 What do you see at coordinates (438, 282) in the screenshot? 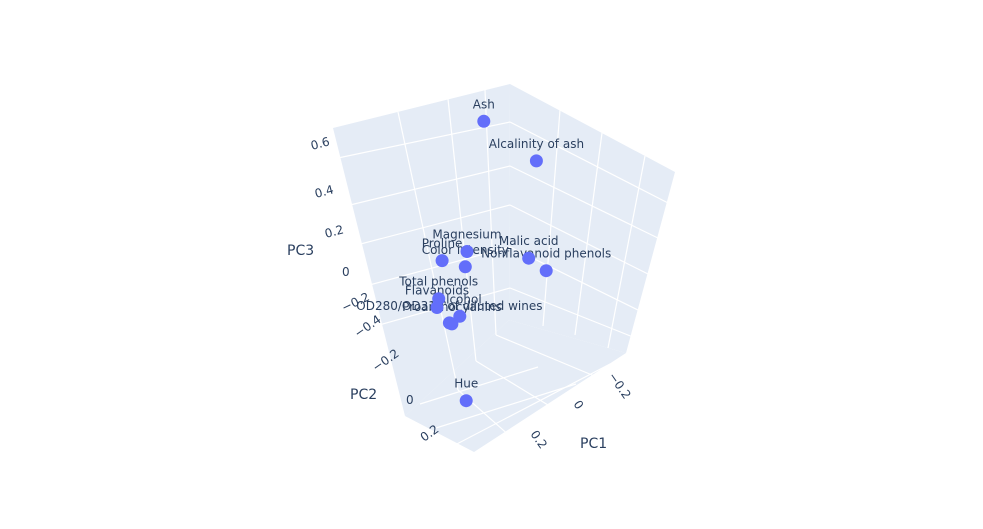
I see `point-label: Total phenols` at bounding box center [438, 282].